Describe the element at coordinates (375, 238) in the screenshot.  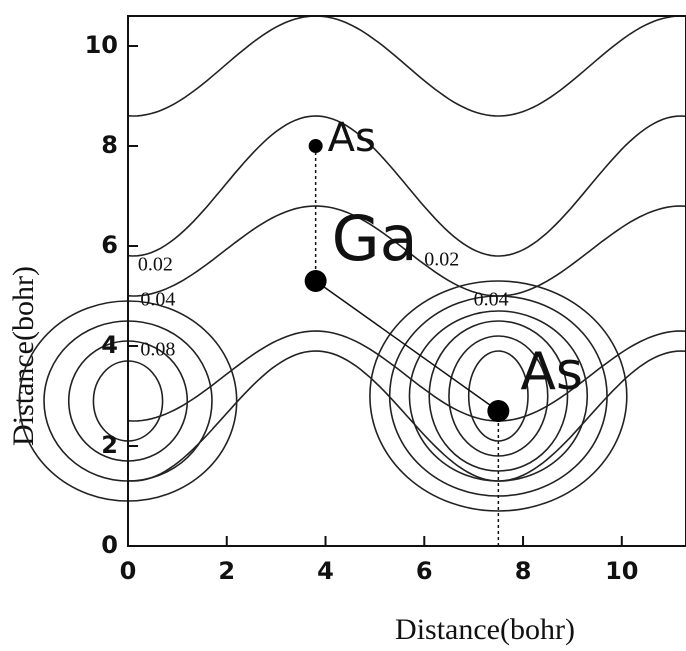
I see `atom-label: Ga` at that location.